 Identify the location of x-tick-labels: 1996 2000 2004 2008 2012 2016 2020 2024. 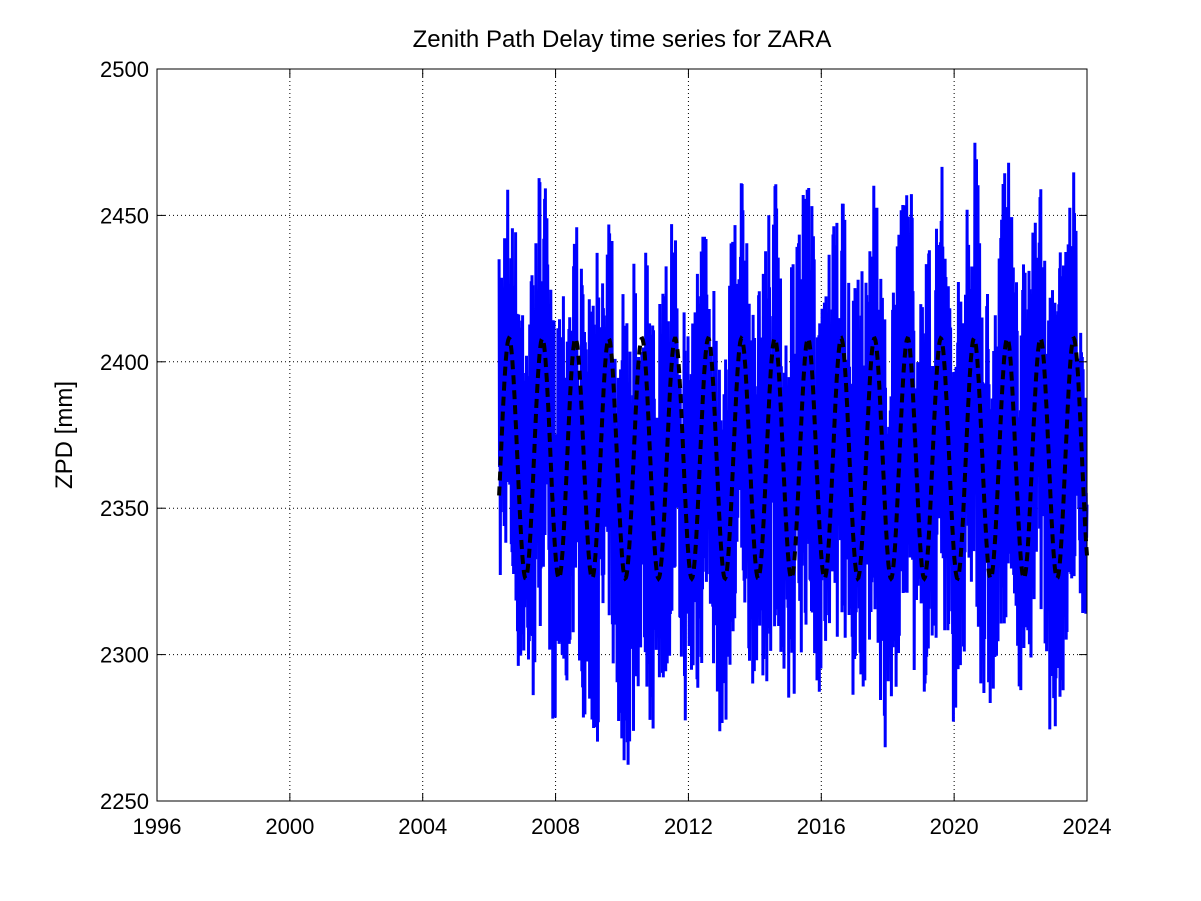
(622, 826).